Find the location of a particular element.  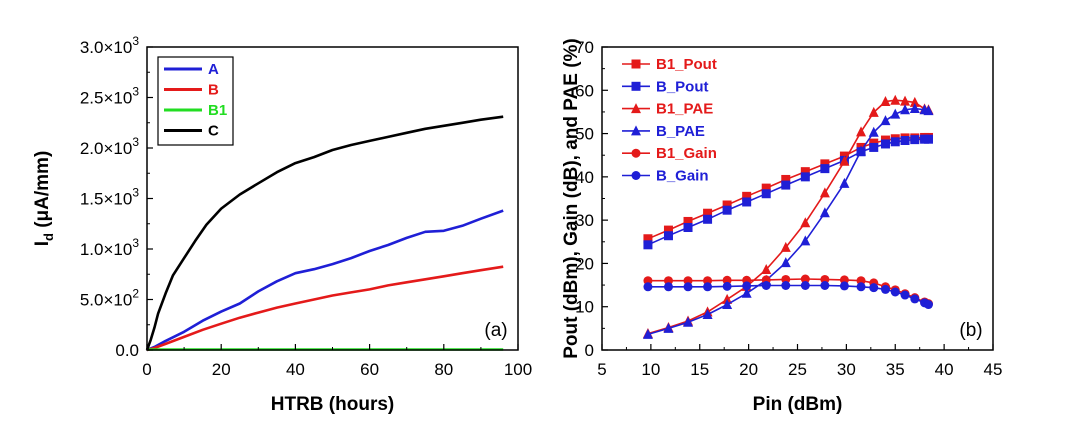

b-x-tick-label: 40 is located at coordinates (944, 369).